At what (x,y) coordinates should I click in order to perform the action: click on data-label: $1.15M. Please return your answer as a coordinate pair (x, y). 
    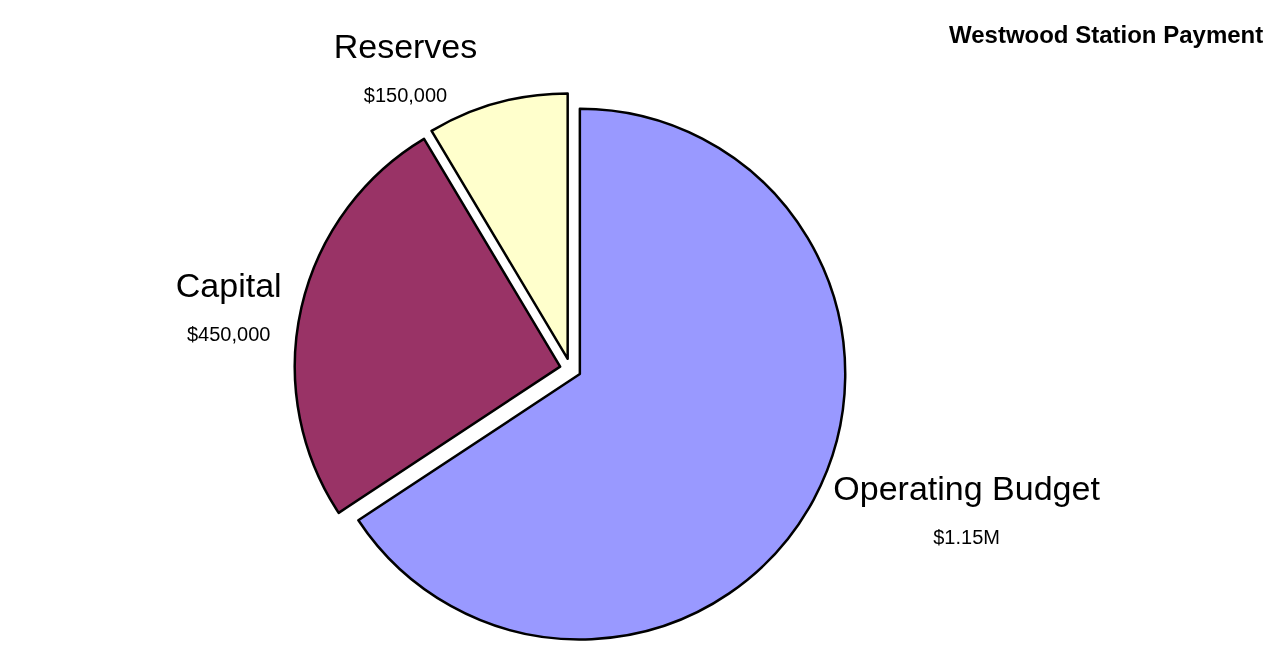
    Looking at the image, I should click on (966, 537).